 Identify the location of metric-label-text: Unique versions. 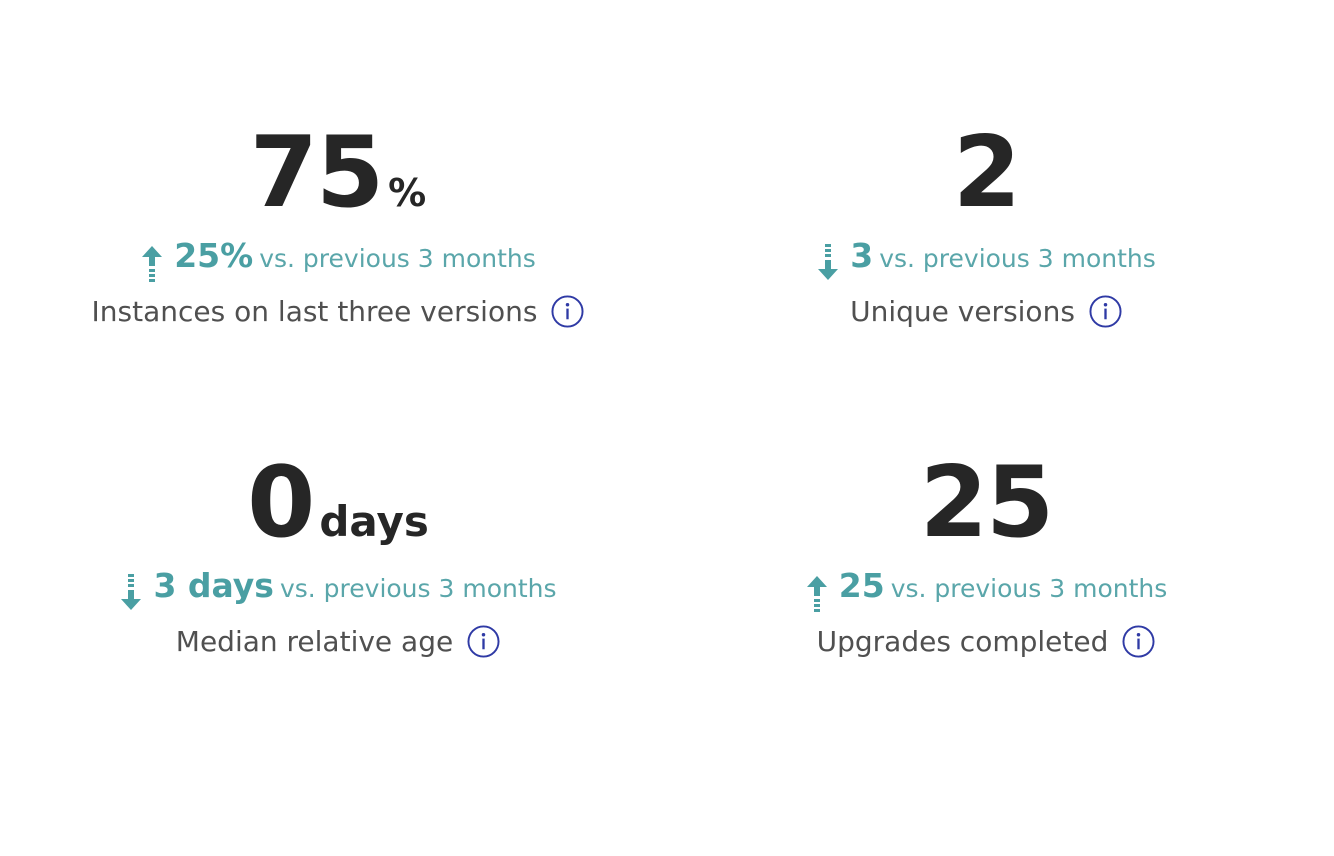
(962, 311).